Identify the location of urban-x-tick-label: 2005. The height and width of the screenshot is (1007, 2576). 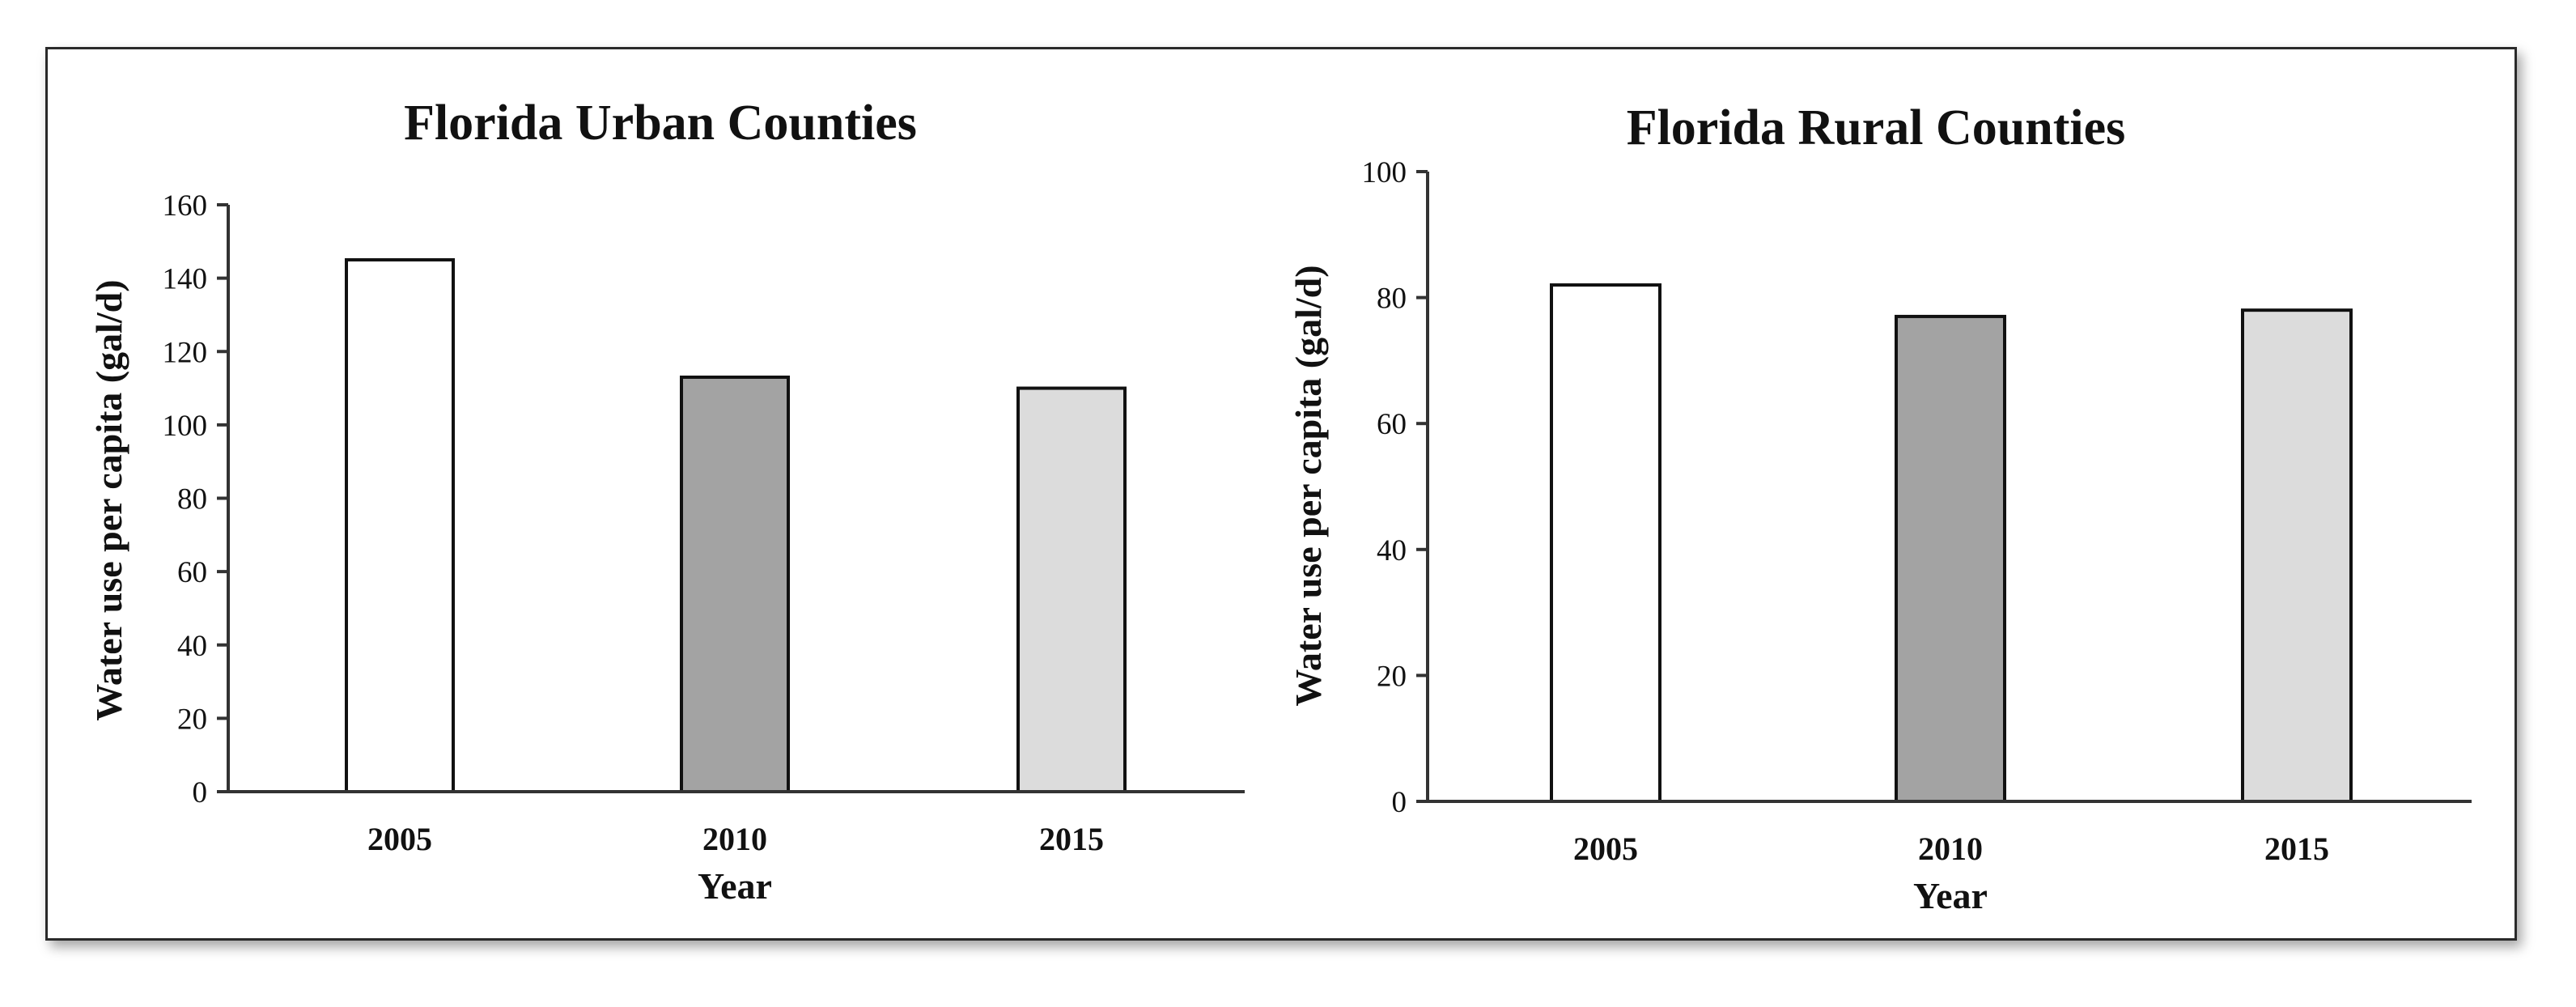
(399, 839).